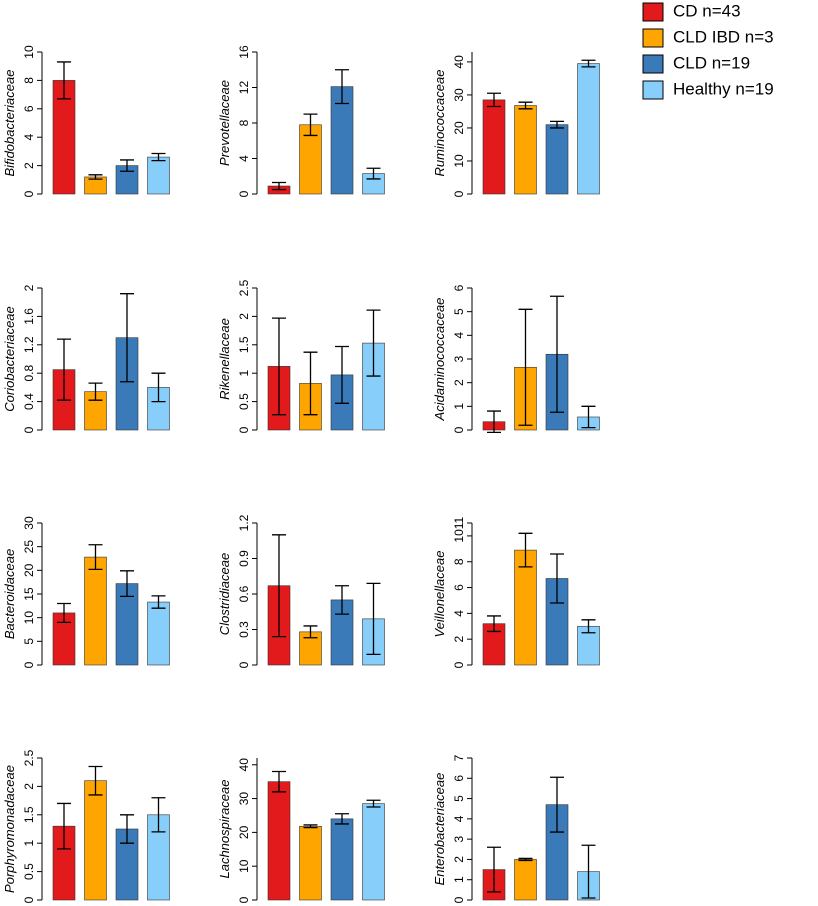 This screenshot has height=906, width=818. What do you see at coordinates (301, 591) in the screenshot?
I see `panel: 0 0.3 0.6 0.9 1.2 Clostridiaceae` at bounding box center [301, 591].